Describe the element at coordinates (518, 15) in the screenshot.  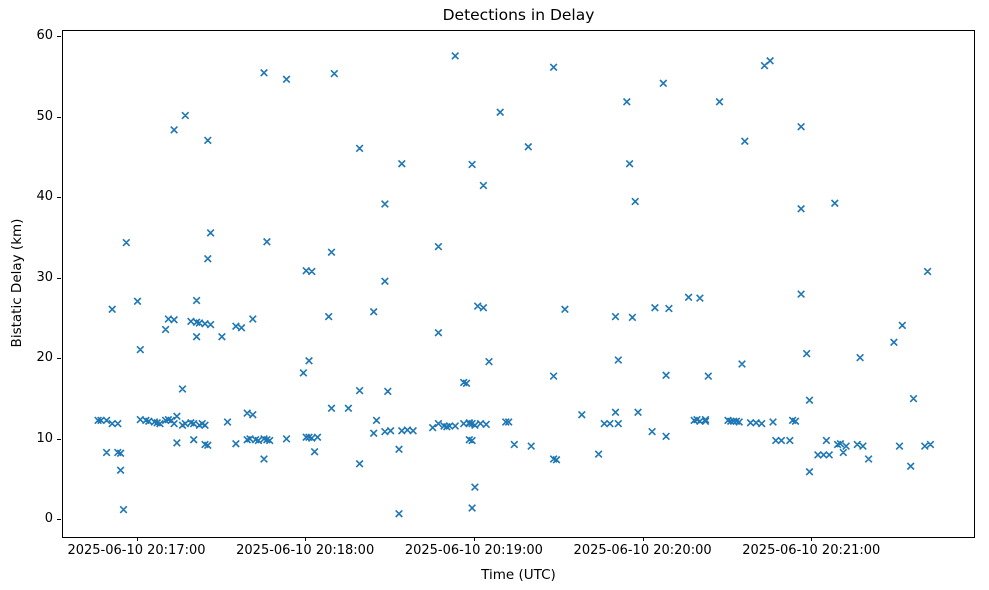
I see `chart-title: Detections in Delay` at that location.